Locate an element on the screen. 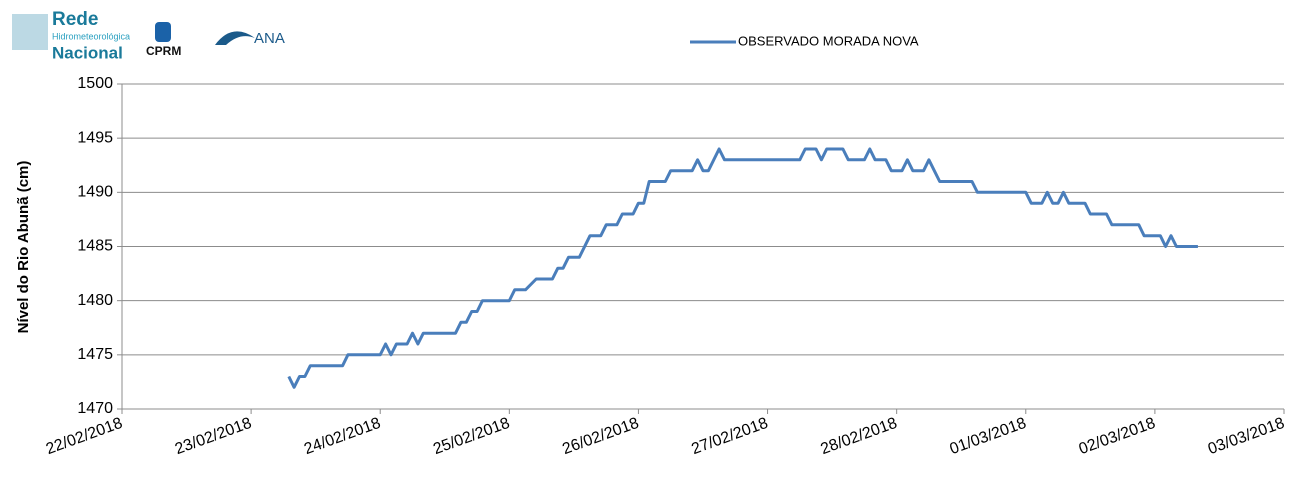 The width and height of the screenshot is (1292, 482). y-axis-label: Nível do Rio Abunã (cm) is located at coordinates (23, 247).